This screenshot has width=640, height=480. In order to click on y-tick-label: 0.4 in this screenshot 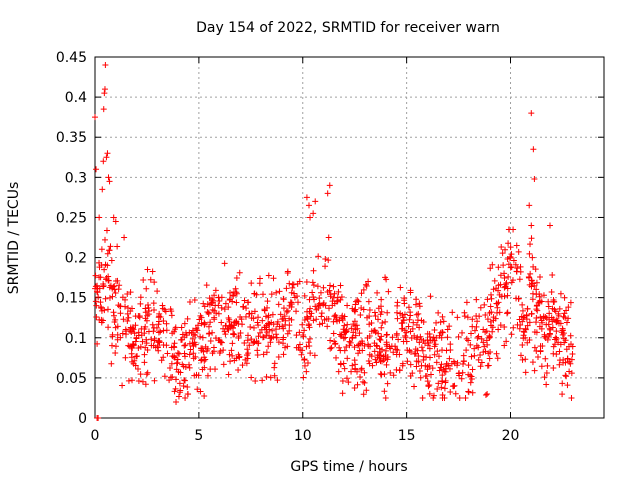, I will do `click(76, 98)`.